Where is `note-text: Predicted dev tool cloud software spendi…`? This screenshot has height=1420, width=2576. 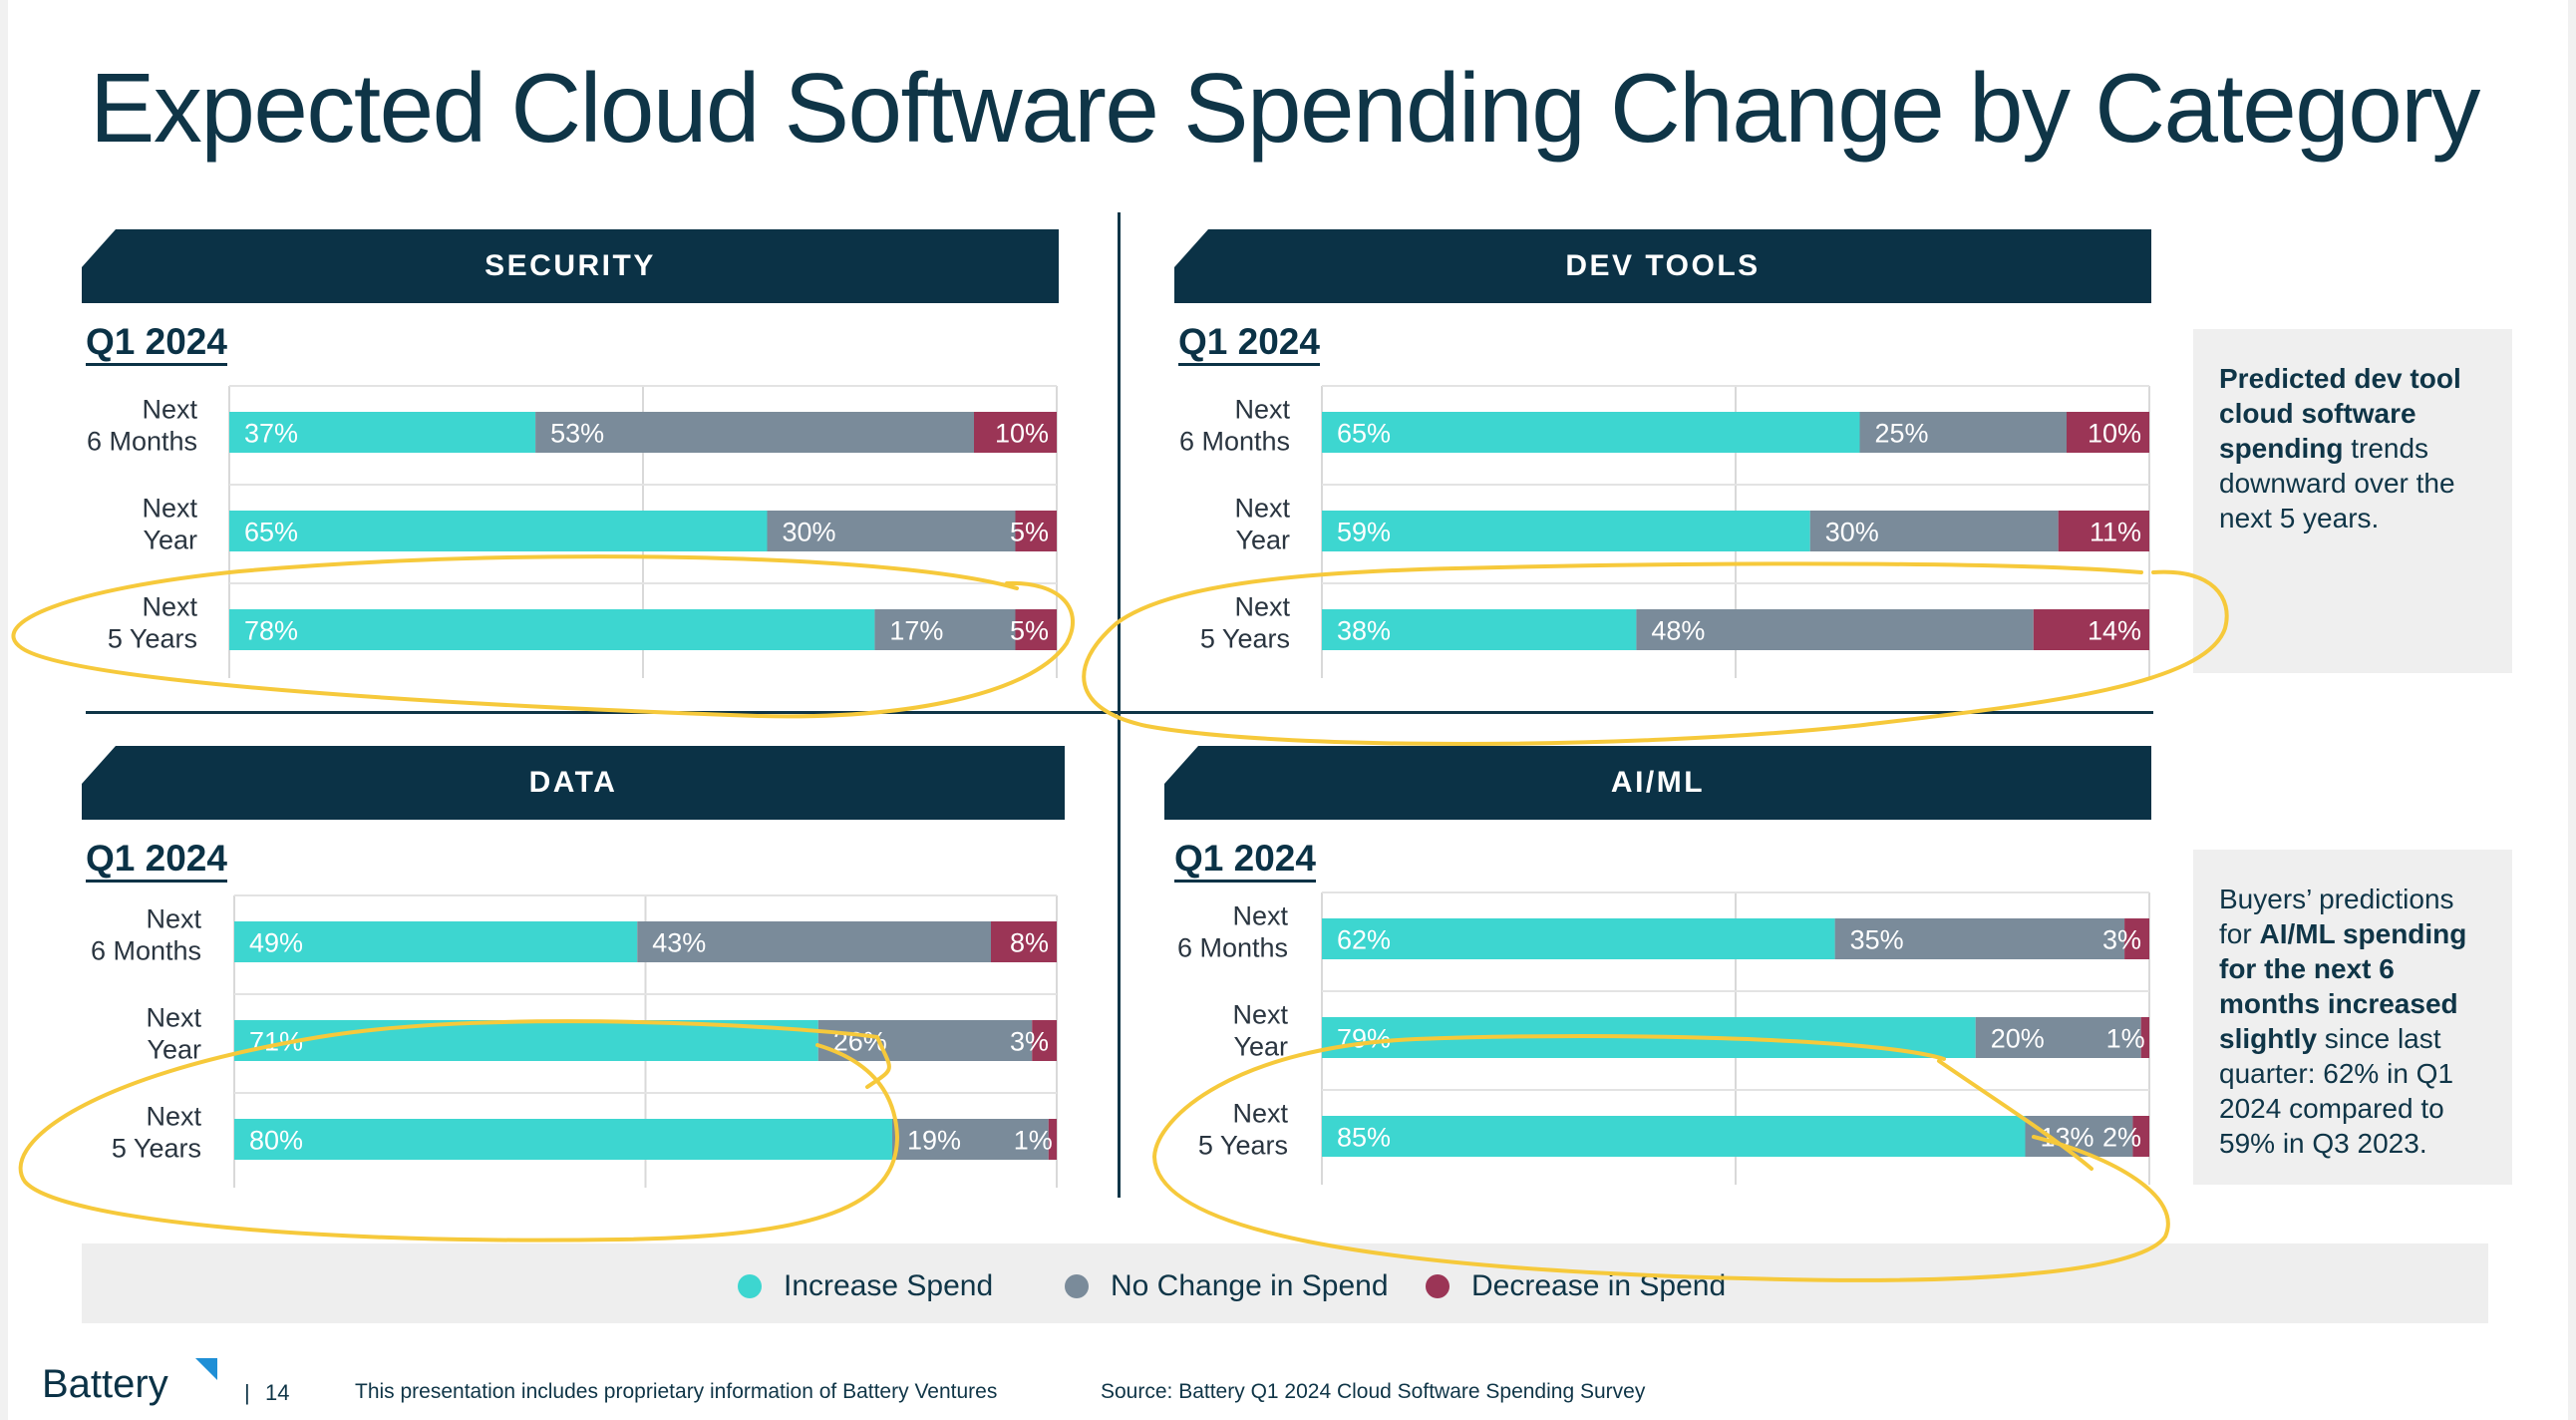
note-text: Predicted dev tool cloud software spendi… is located at coordinates (2340, 413).